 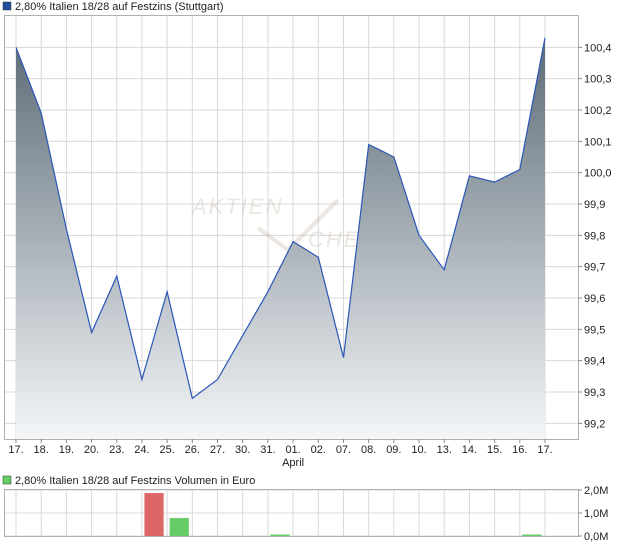 What do you see at coordinates (596, 537) in the screenshot?
I see `volume-y-tick-label: 0,0M` at bounding box center [596, 537].